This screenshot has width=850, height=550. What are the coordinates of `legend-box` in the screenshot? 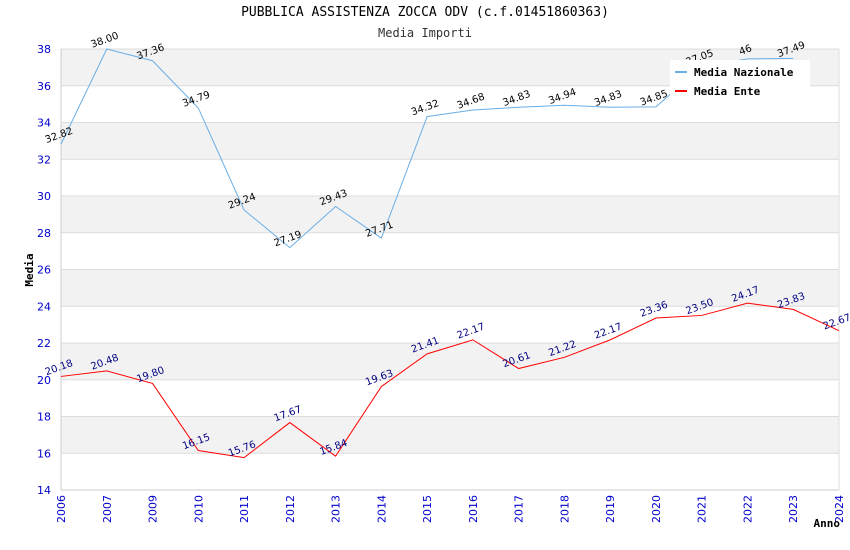 It's located at (740, 81).